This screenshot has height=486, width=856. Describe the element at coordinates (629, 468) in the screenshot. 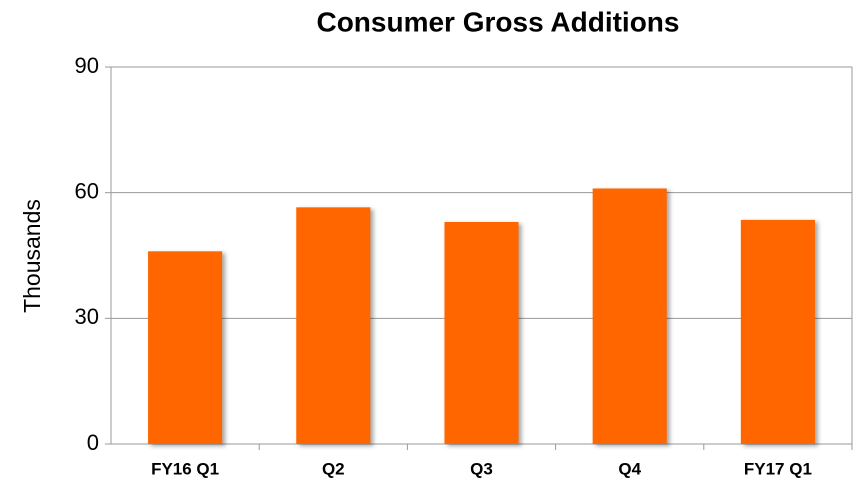

I see `x-tick-label: Q4` at that location.